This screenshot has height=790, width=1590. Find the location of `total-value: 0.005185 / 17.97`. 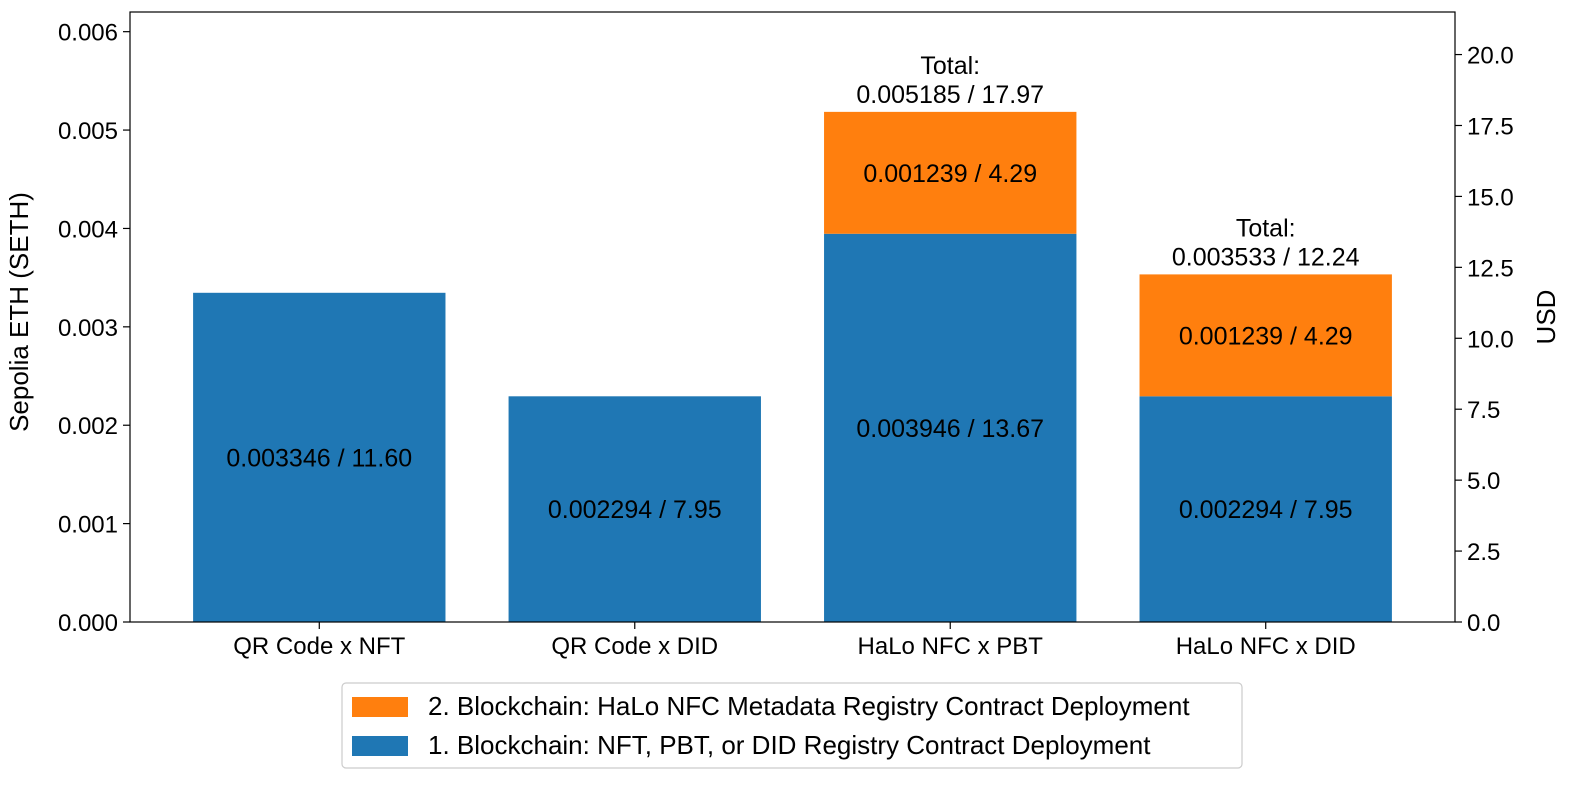

total-value: 0.005185 / 17.97 is located at coordinates (950, 95).